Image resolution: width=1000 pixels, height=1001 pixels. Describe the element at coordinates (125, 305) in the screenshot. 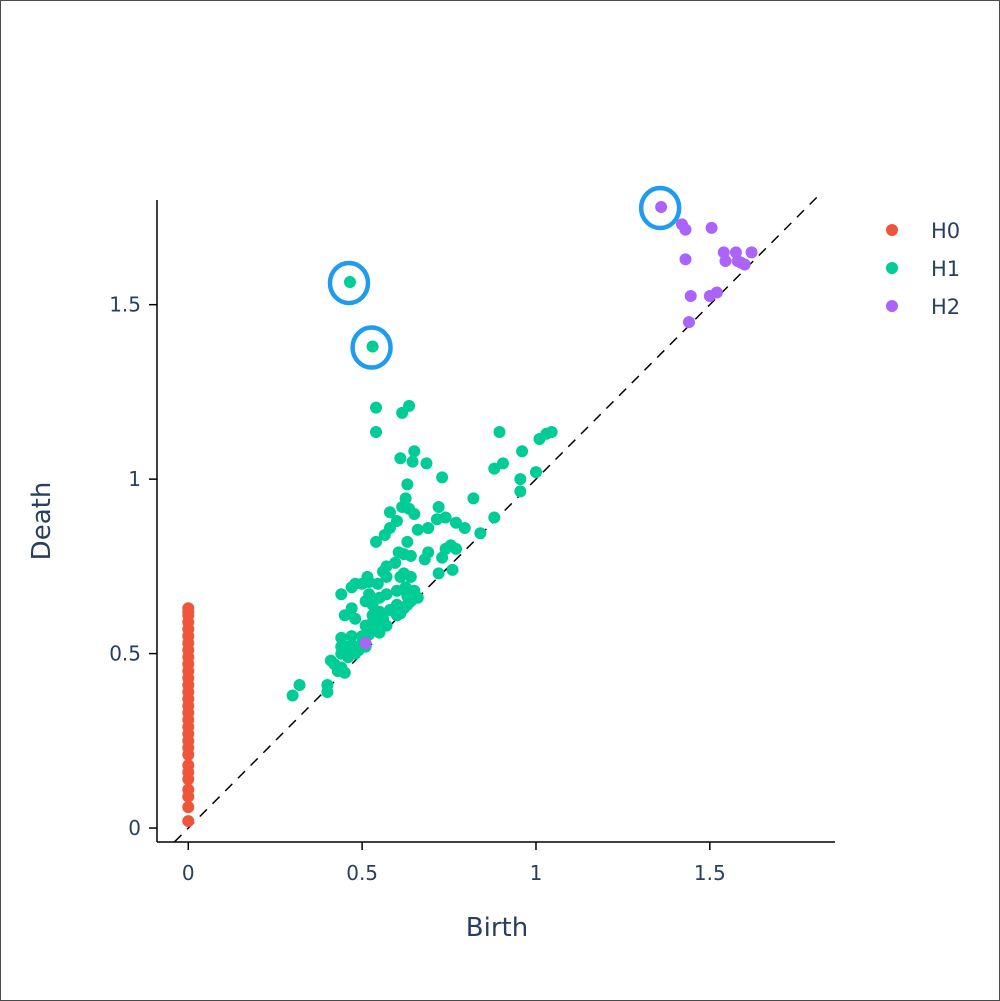

I see `y-tick-label: 1.5` at that location.